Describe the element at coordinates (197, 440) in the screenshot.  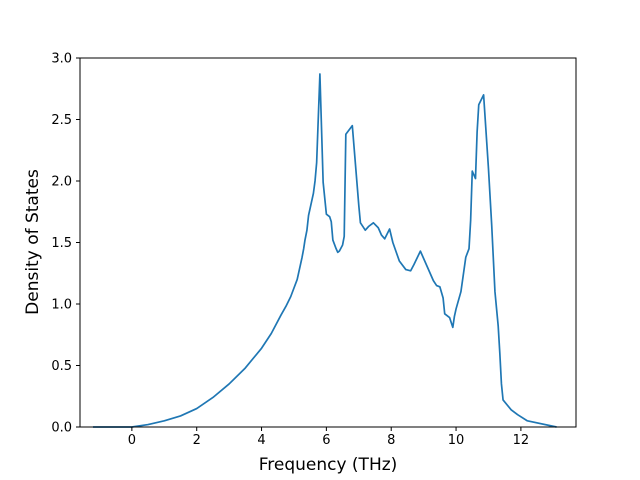
I see `x-tick-label: 2` at that location.